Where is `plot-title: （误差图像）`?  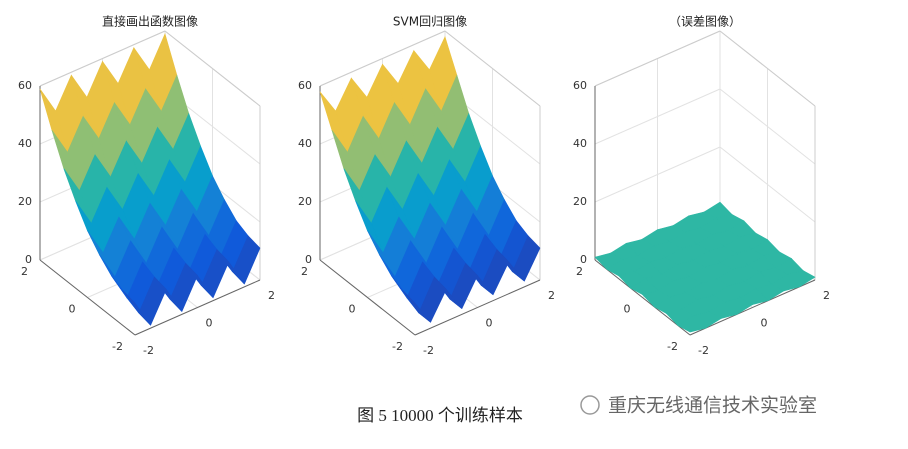
plot-title: （误差图像） is located at coordinates (705, 22).